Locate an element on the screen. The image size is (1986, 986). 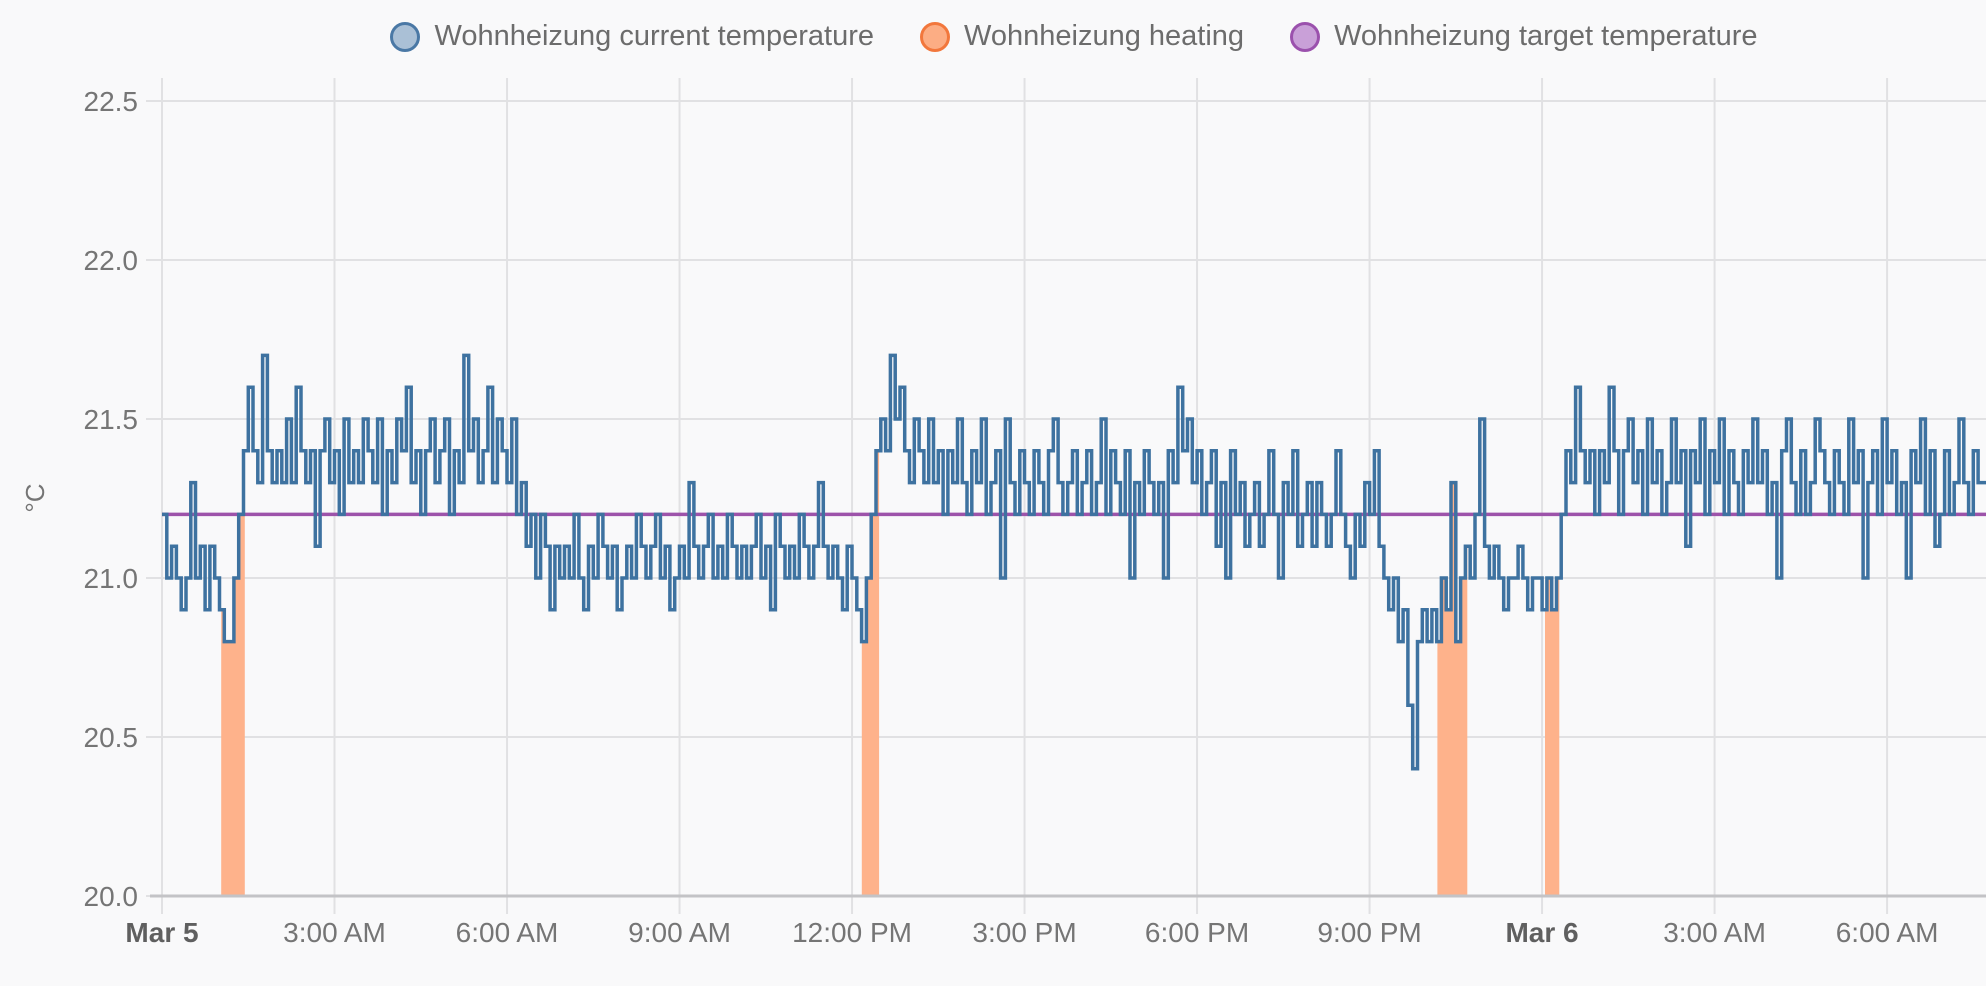
x-axis-tick-label: 9:00 AM is located at coordinates (679, 932).